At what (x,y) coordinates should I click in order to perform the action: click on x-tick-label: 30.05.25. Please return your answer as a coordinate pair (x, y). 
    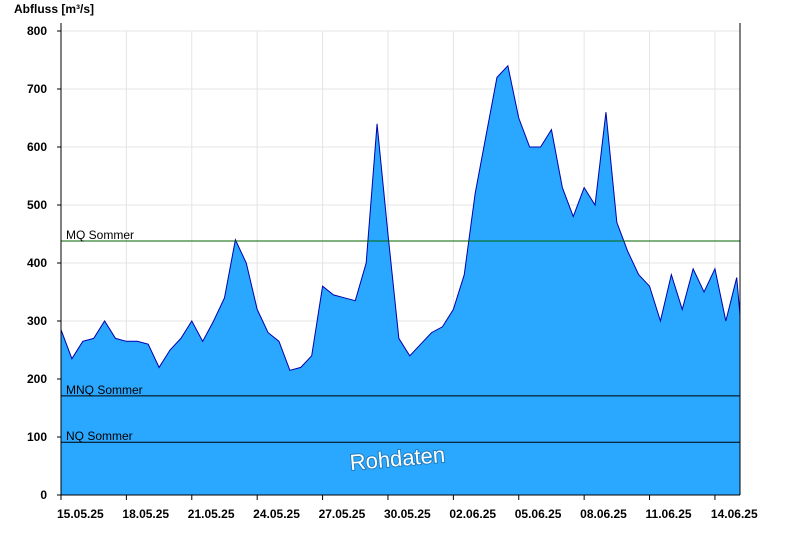
    Looking at the image, I should click on (407, 514).